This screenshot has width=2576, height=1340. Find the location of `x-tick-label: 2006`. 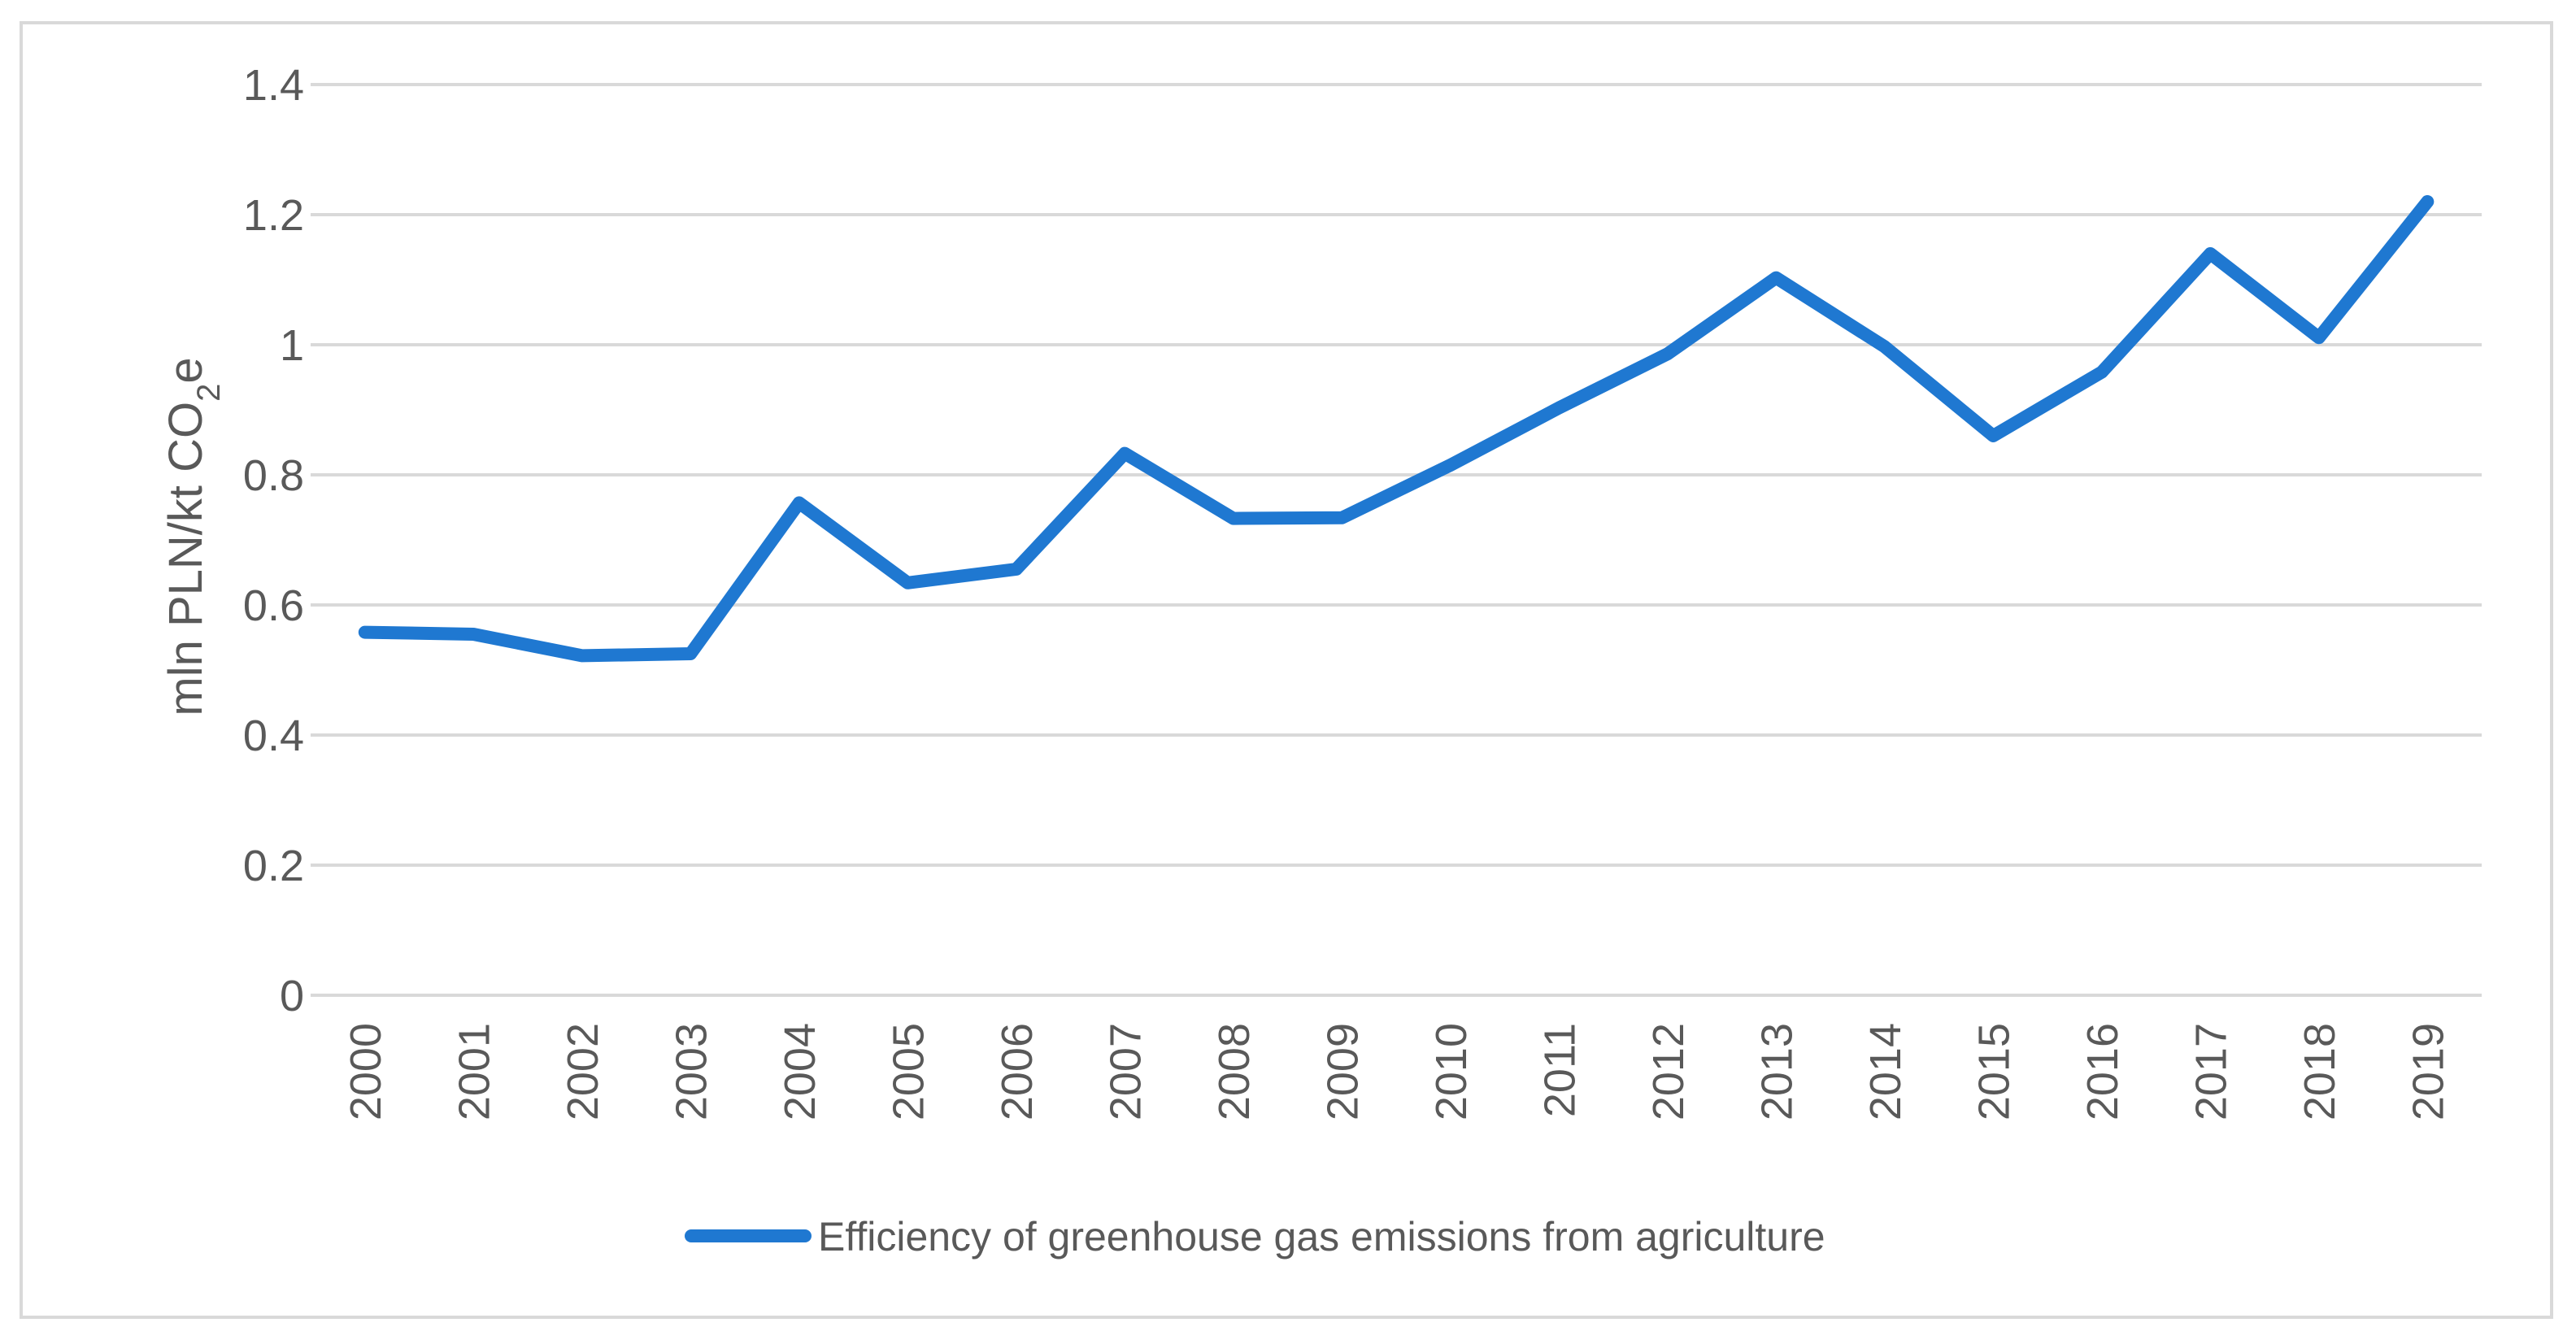

x-tick-label: 2006 is located at coordinates (1018, 1071).